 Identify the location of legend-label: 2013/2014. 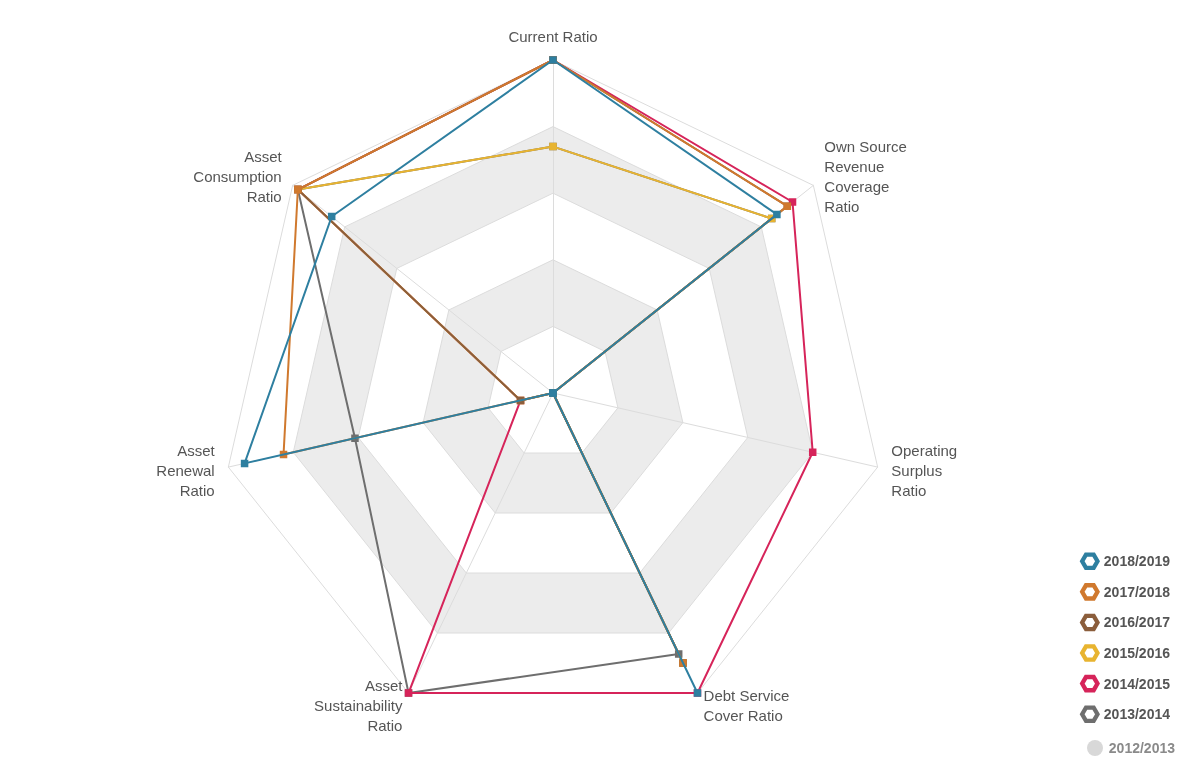
(1137, 714).